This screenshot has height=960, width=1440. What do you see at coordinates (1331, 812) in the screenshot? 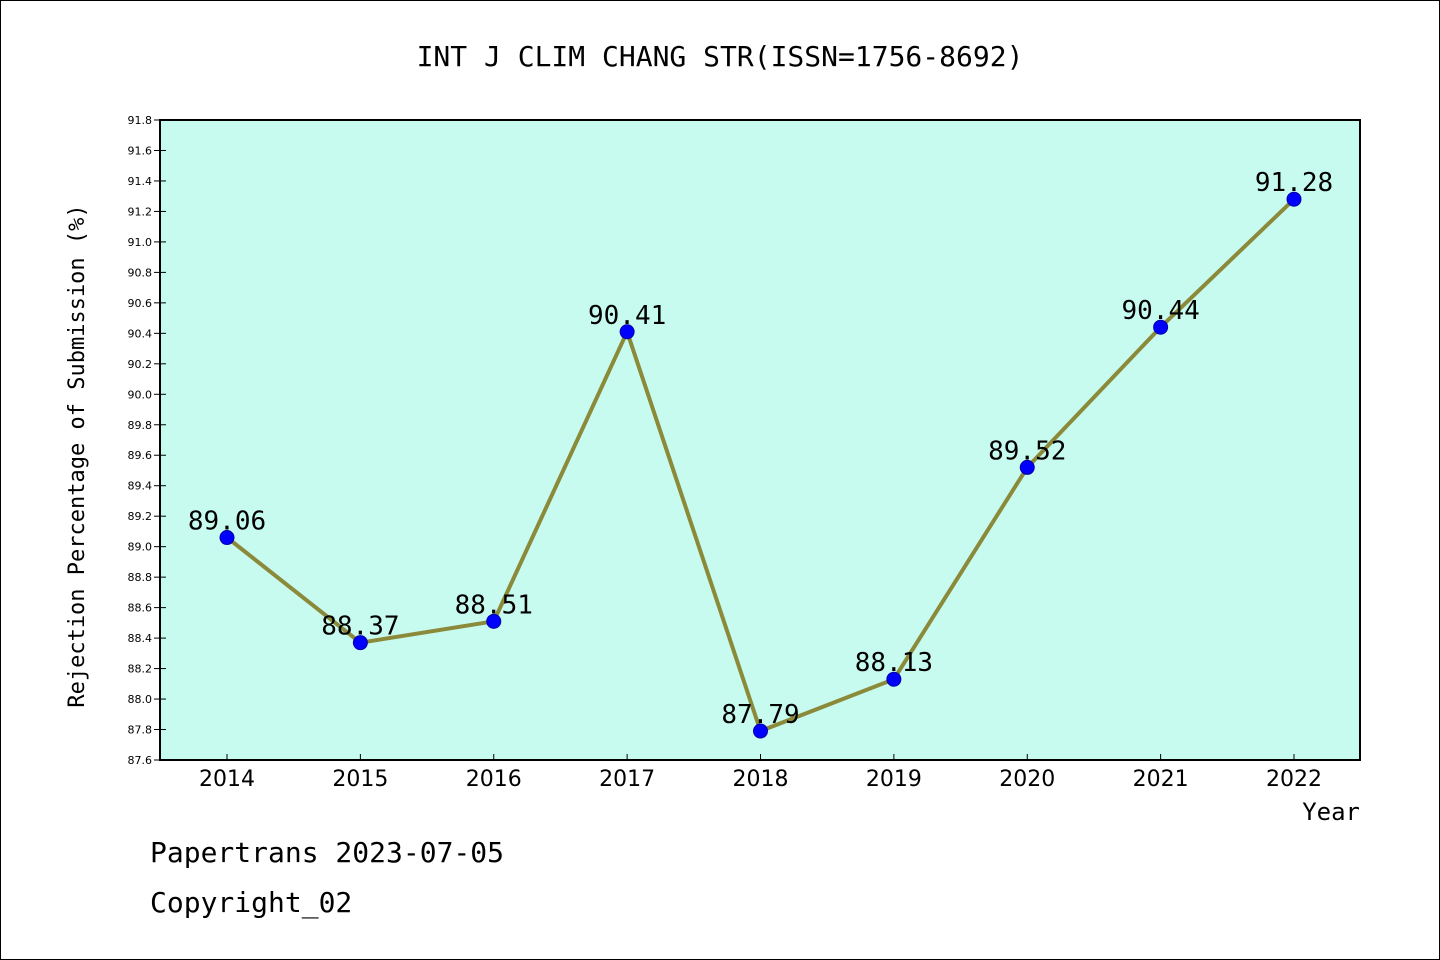
I see `x-axis-label: Year` at bounding box center [1331, 812].